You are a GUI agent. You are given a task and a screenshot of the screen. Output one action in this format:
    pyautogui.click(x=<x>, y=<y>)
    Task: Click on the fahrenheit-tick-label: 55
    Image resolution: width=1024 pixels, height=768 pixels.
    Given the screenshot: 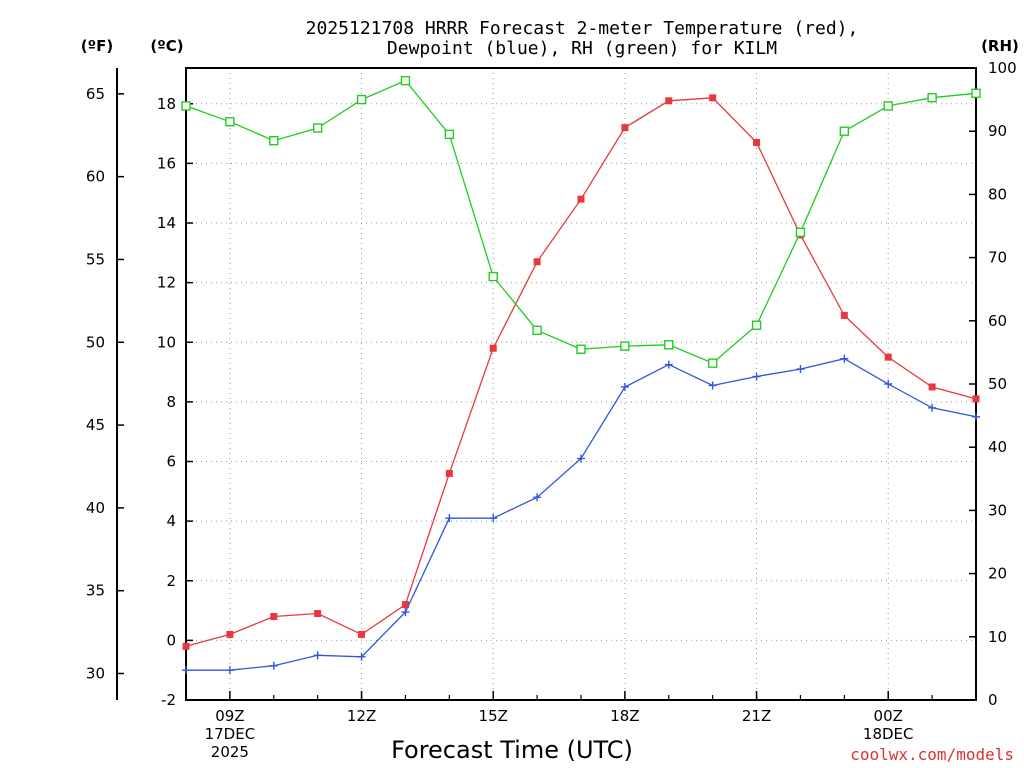 What is the action you would take?
    pyautogui.click(x=95, y=259)
    